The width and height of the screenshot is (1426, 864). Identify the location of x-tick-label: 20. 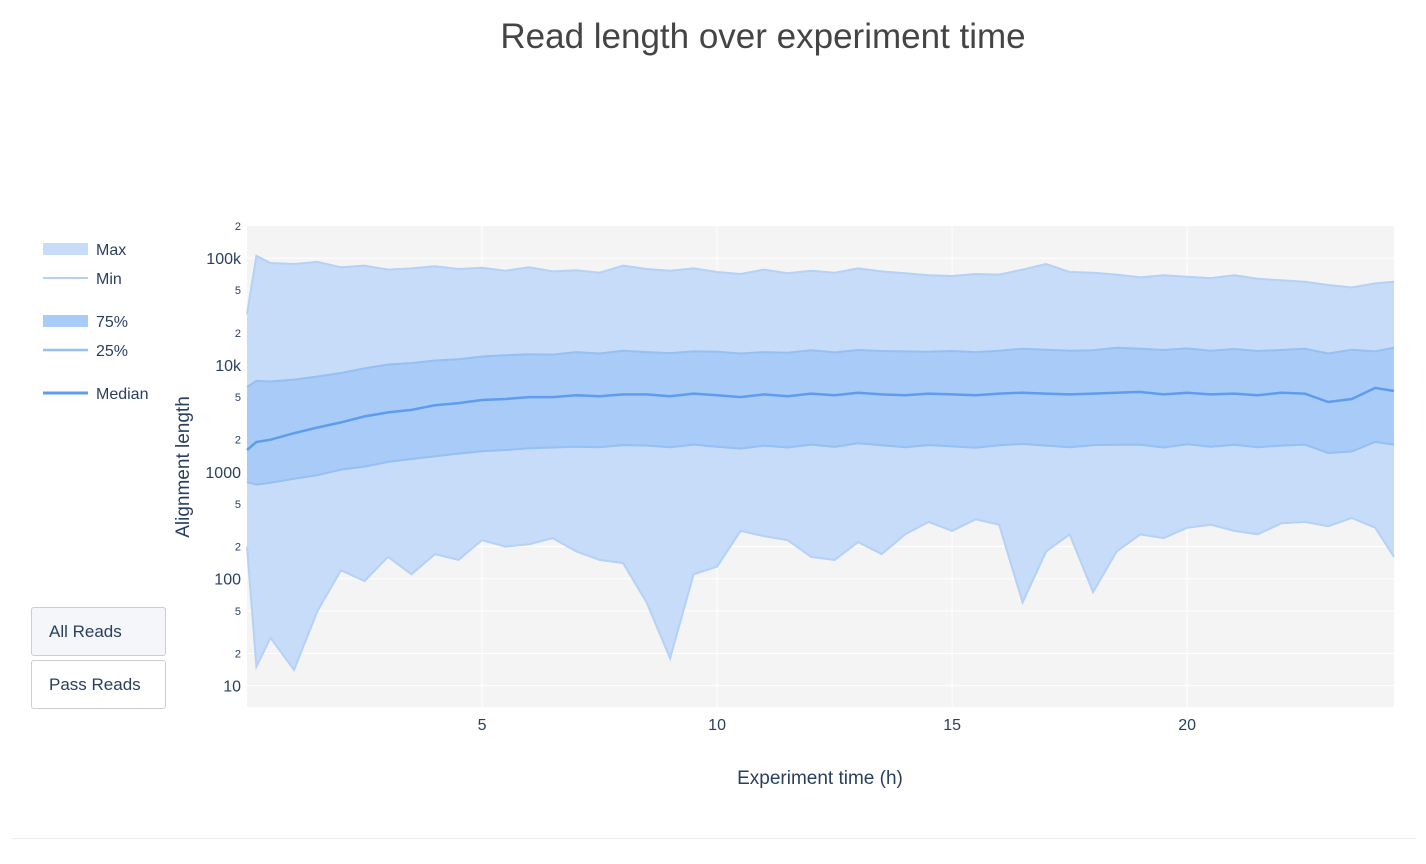
(1187, 725).